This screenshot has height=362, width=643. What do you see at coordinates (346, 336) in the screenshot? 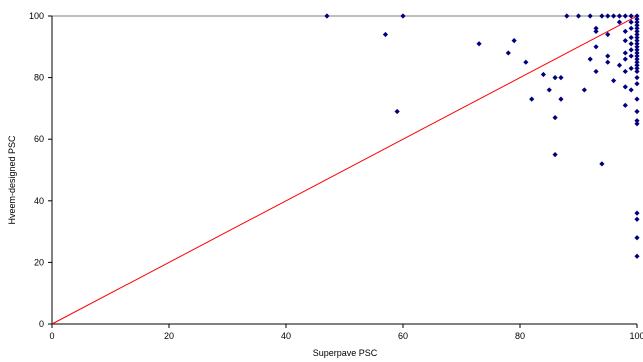
I see `x-tick-labels: 0 20 40 60 80 100` at bounding box center [346, 336].